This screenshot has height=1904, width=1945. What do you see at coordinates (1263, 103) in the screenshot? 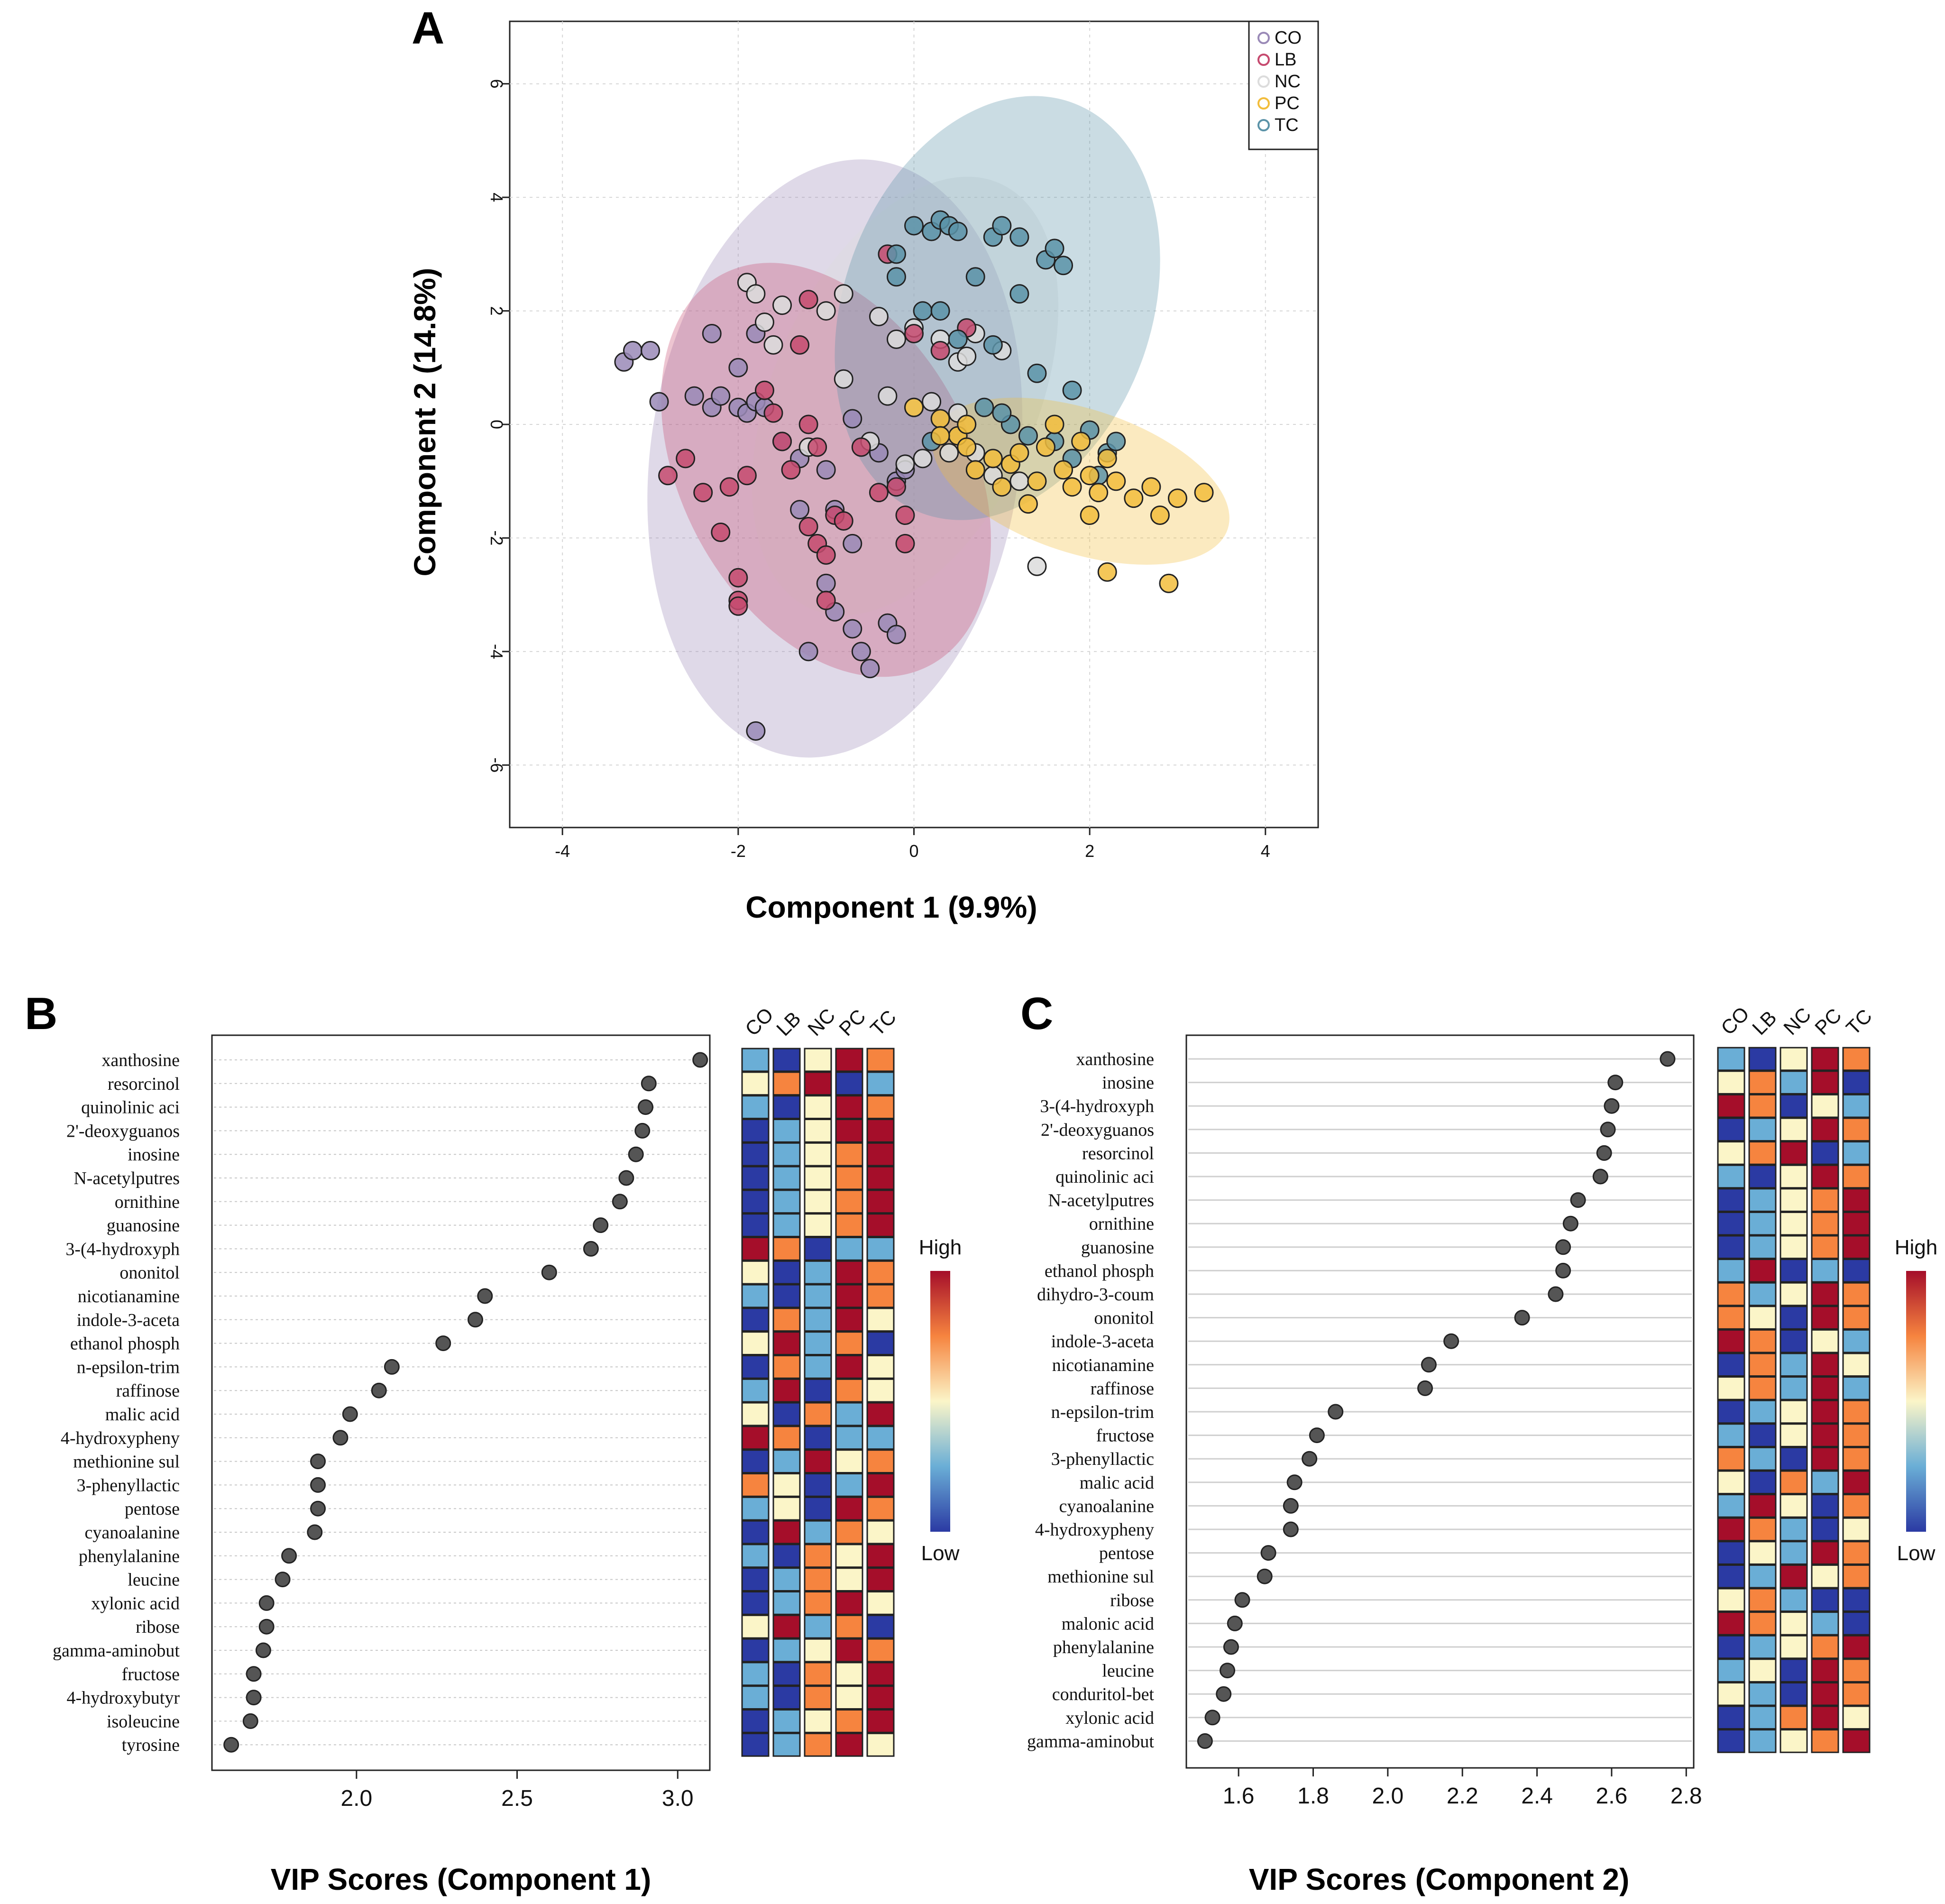
I see `legend-marker-pc` at bounding box center [1263, 103].